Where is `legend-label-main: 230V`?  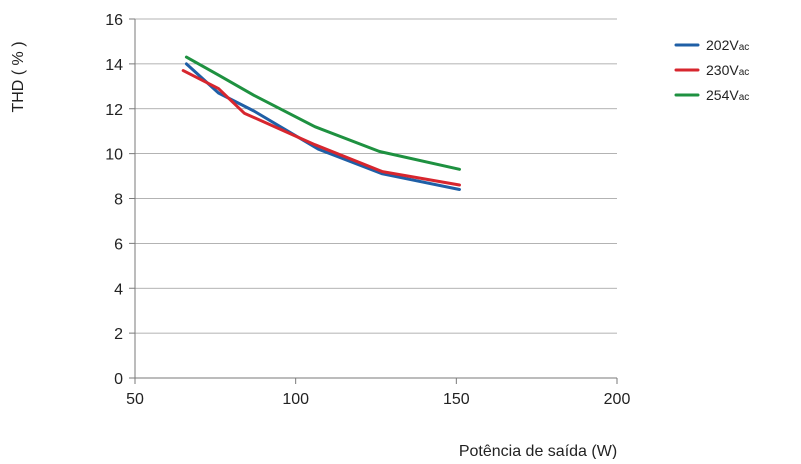
legend-label-main: 230V is located at coordinates (722, 70).